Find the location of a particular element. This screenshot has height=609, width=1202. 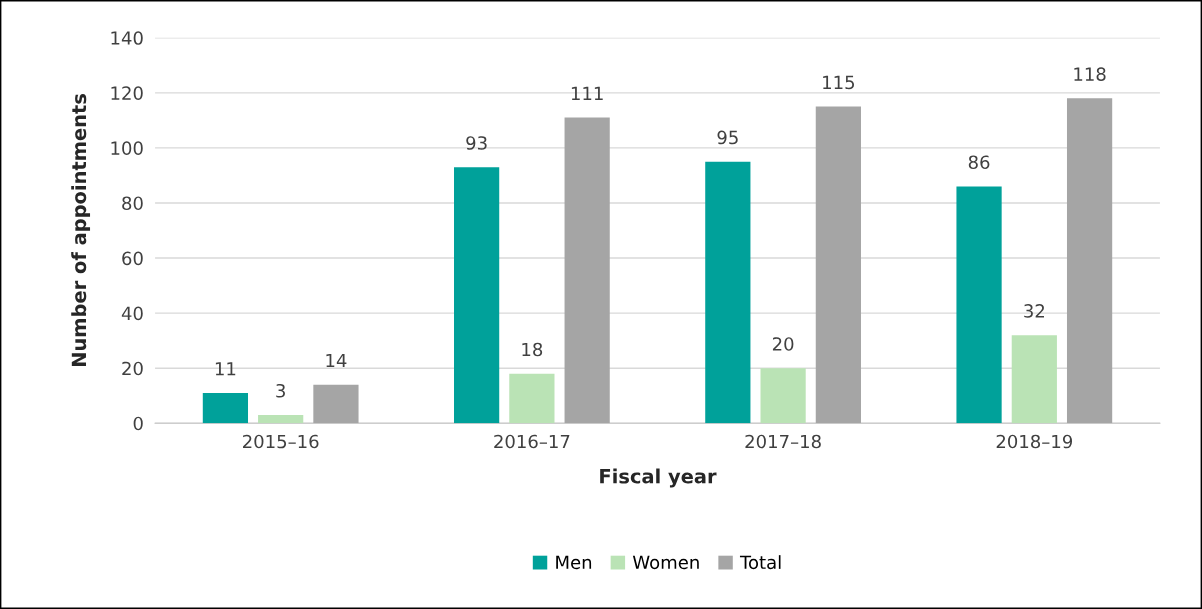

data-label: 118 is located at coordinates (1090, 74).